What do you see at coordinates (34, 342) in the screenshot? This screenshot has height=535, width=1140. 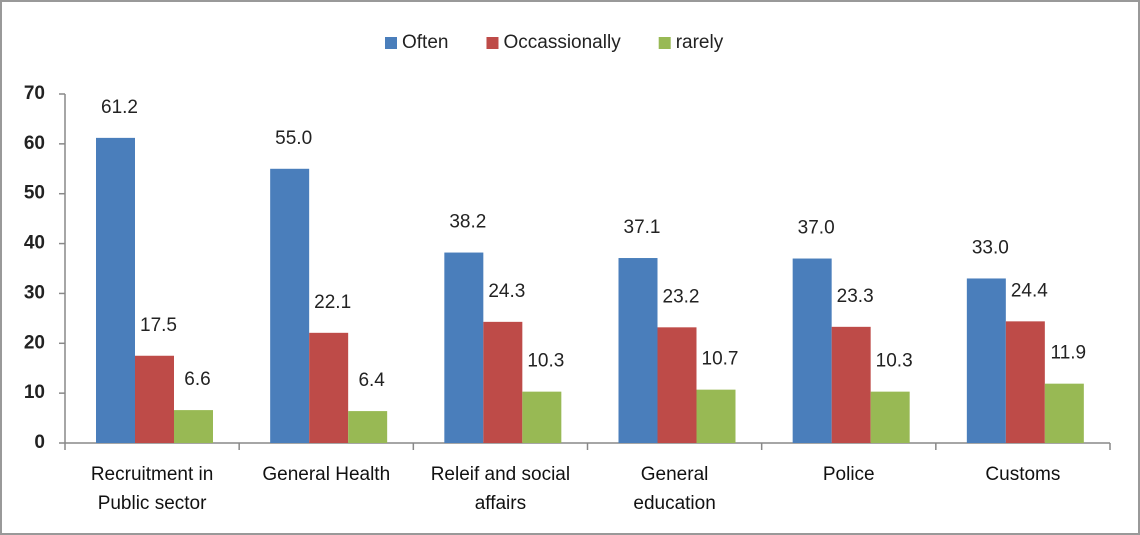 I see `y-tick-label: 20` at bounding box center [34, 342].